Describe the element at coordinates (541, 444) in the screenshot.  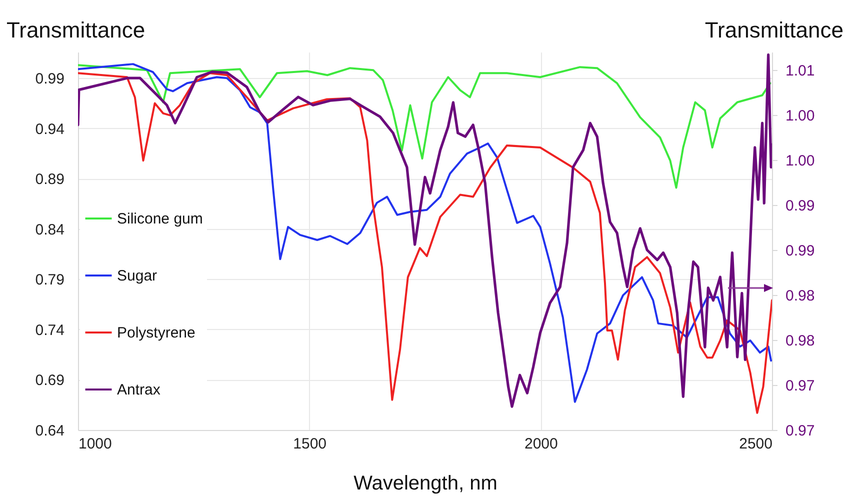
I see `x-tick-label: 2000` at that location.